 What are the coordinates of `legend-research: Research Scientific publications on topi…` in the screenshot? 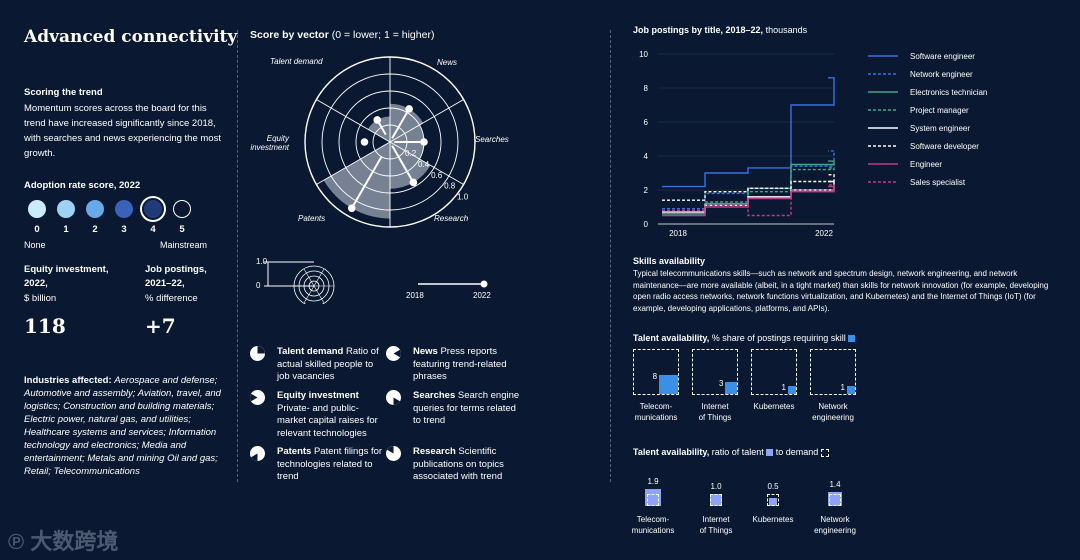 It's located at (468, 465).